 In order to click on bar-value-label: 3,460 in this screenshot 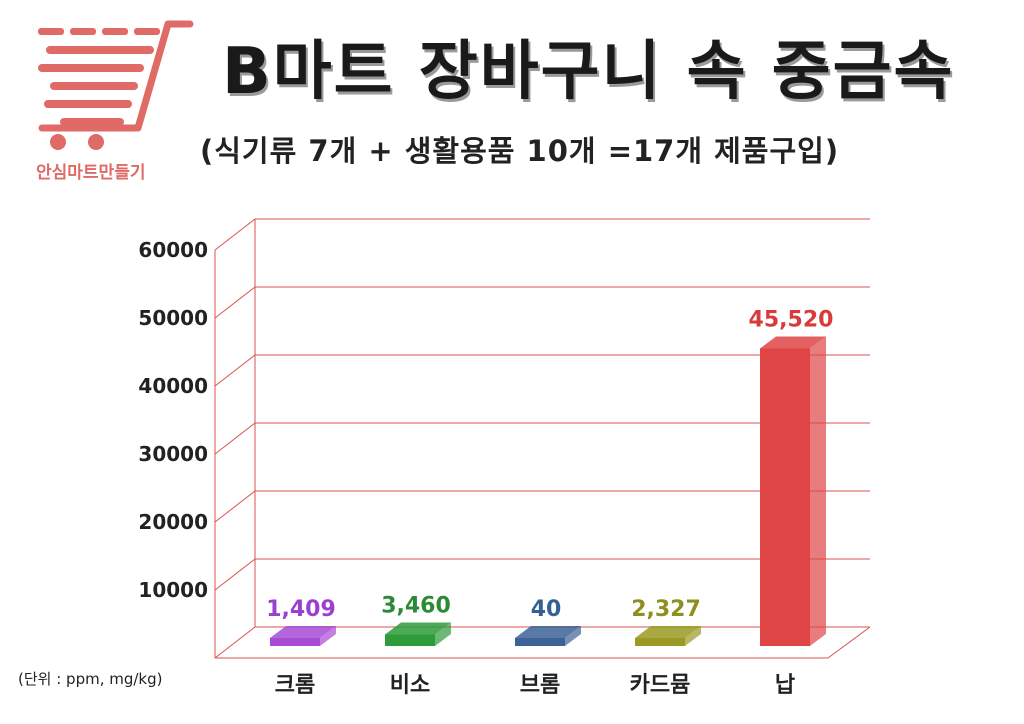, I will do `click(416, 605)`.